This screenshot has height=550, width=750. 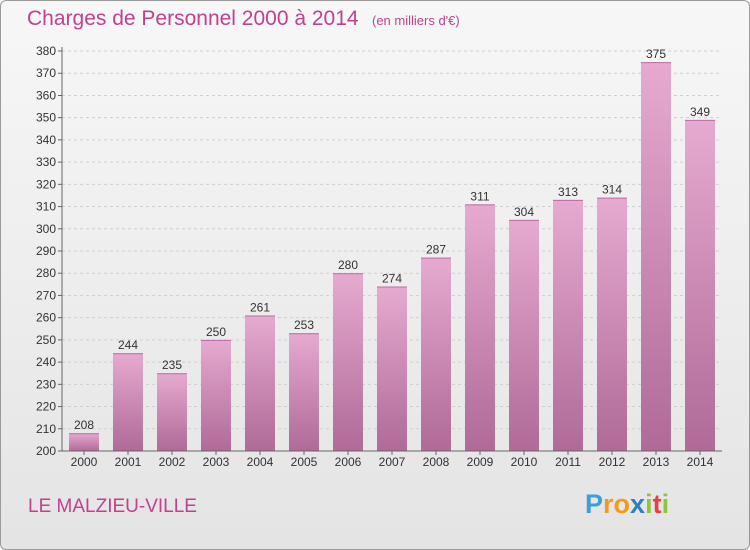 What do you see at coordinates (612, 462) in the screenshot?
I see `x-tick-label: 2012` at bounding box center [612, 462].